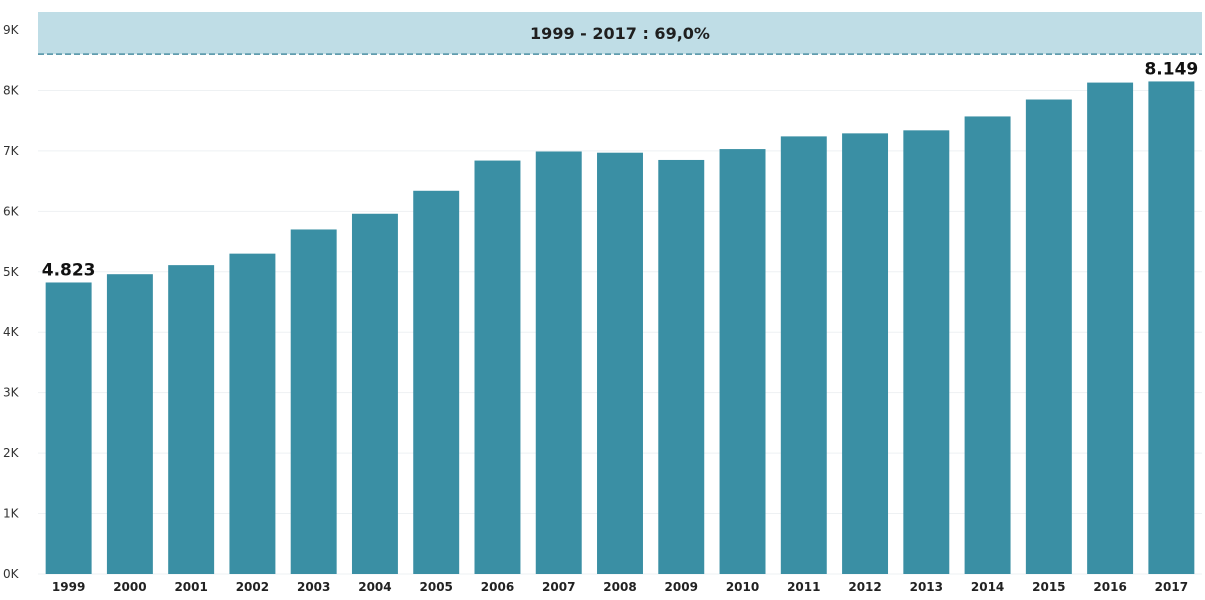 This screenshot has width=1205, height=600. What do you see at coordinates (865, 354) in the screenshot?
I see `bar-2012` at bounding box center [865, 354].